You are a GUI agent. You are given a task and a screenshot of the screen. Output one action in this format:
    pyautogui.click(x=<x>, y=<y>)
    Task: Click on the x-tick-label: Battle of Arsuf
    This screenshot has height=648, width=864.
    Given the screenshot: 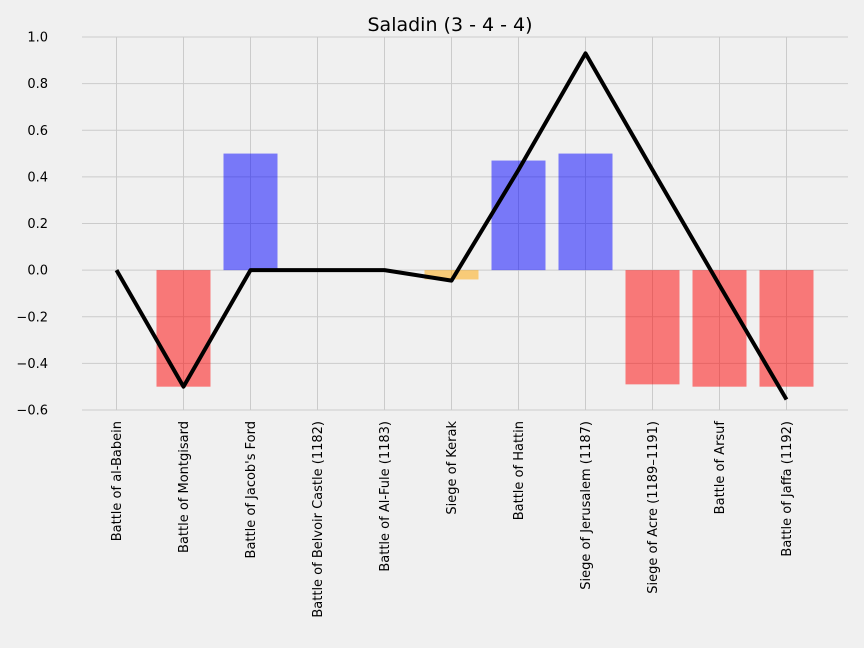 What is the action you would take?
    pyautogui.click(x=720, y=468)
    